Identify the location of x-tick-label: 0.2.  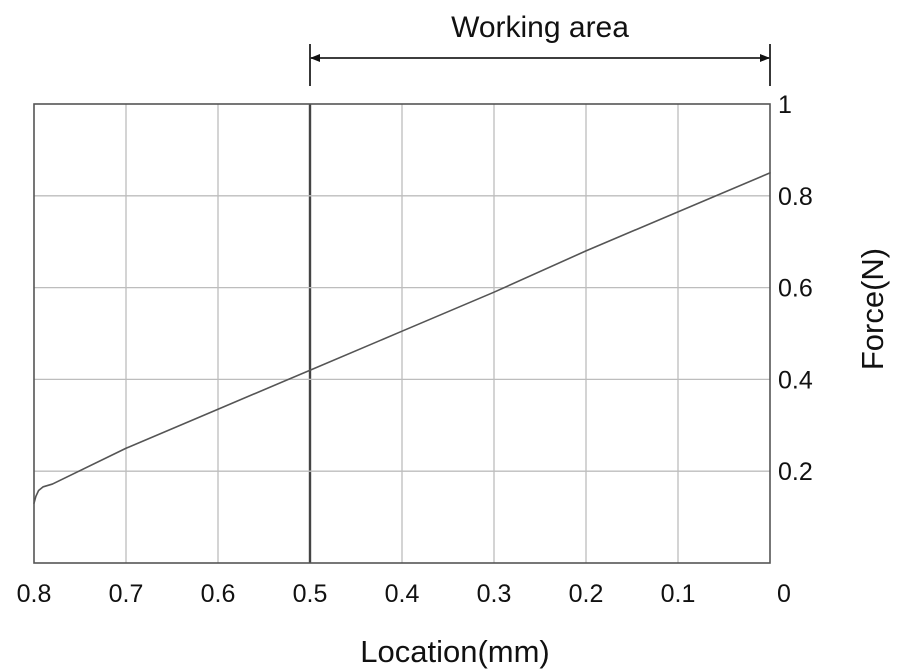
(586, 594).